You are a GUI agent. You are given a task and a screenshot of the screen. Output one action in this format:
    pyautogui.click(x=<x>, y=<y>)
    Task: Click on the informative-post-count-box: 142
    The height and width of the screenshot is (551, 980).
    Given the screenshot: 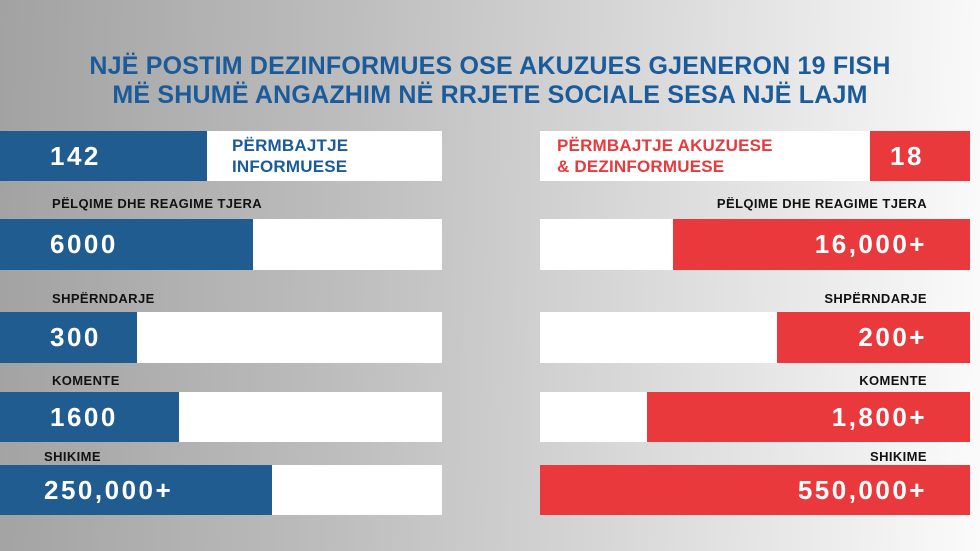 What is the action you would take?
    pyautogui.click(x=103, y=156)
    